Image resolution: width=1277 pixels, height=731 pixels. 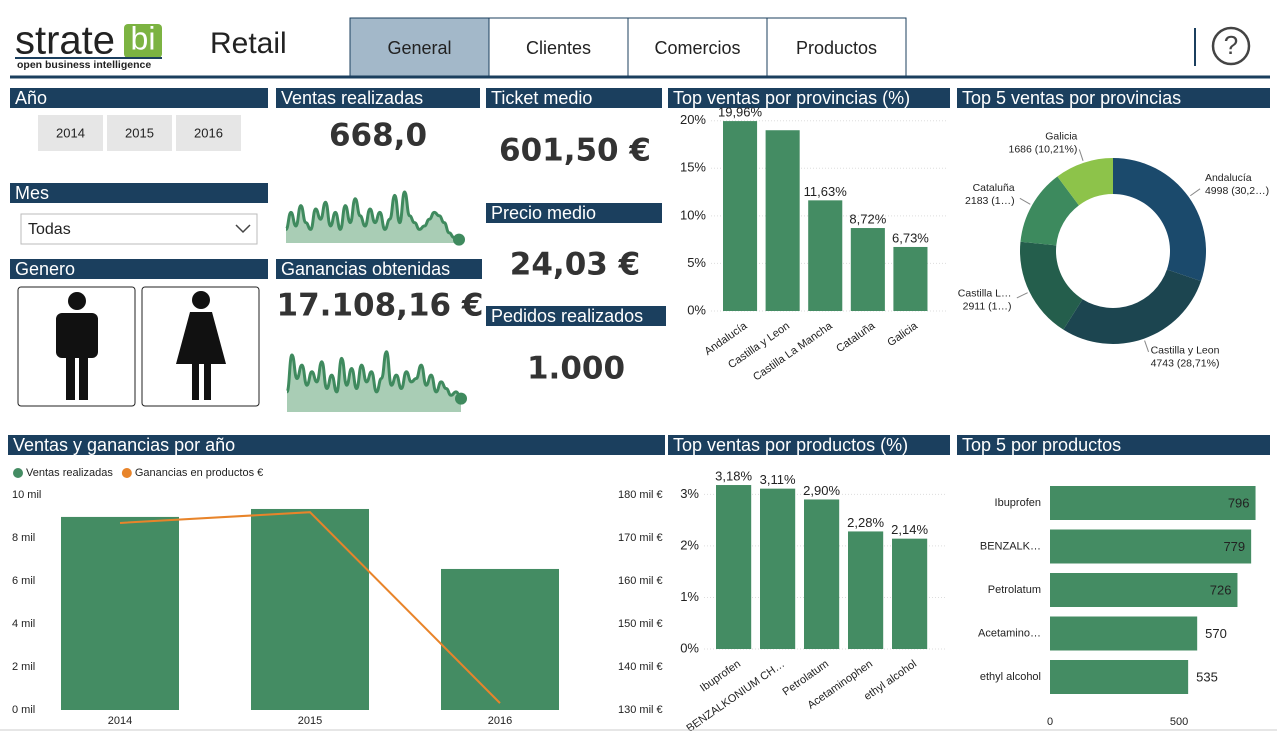 I want to click on y2-tick-label: 180 mil €, so click(x=640, y=495).